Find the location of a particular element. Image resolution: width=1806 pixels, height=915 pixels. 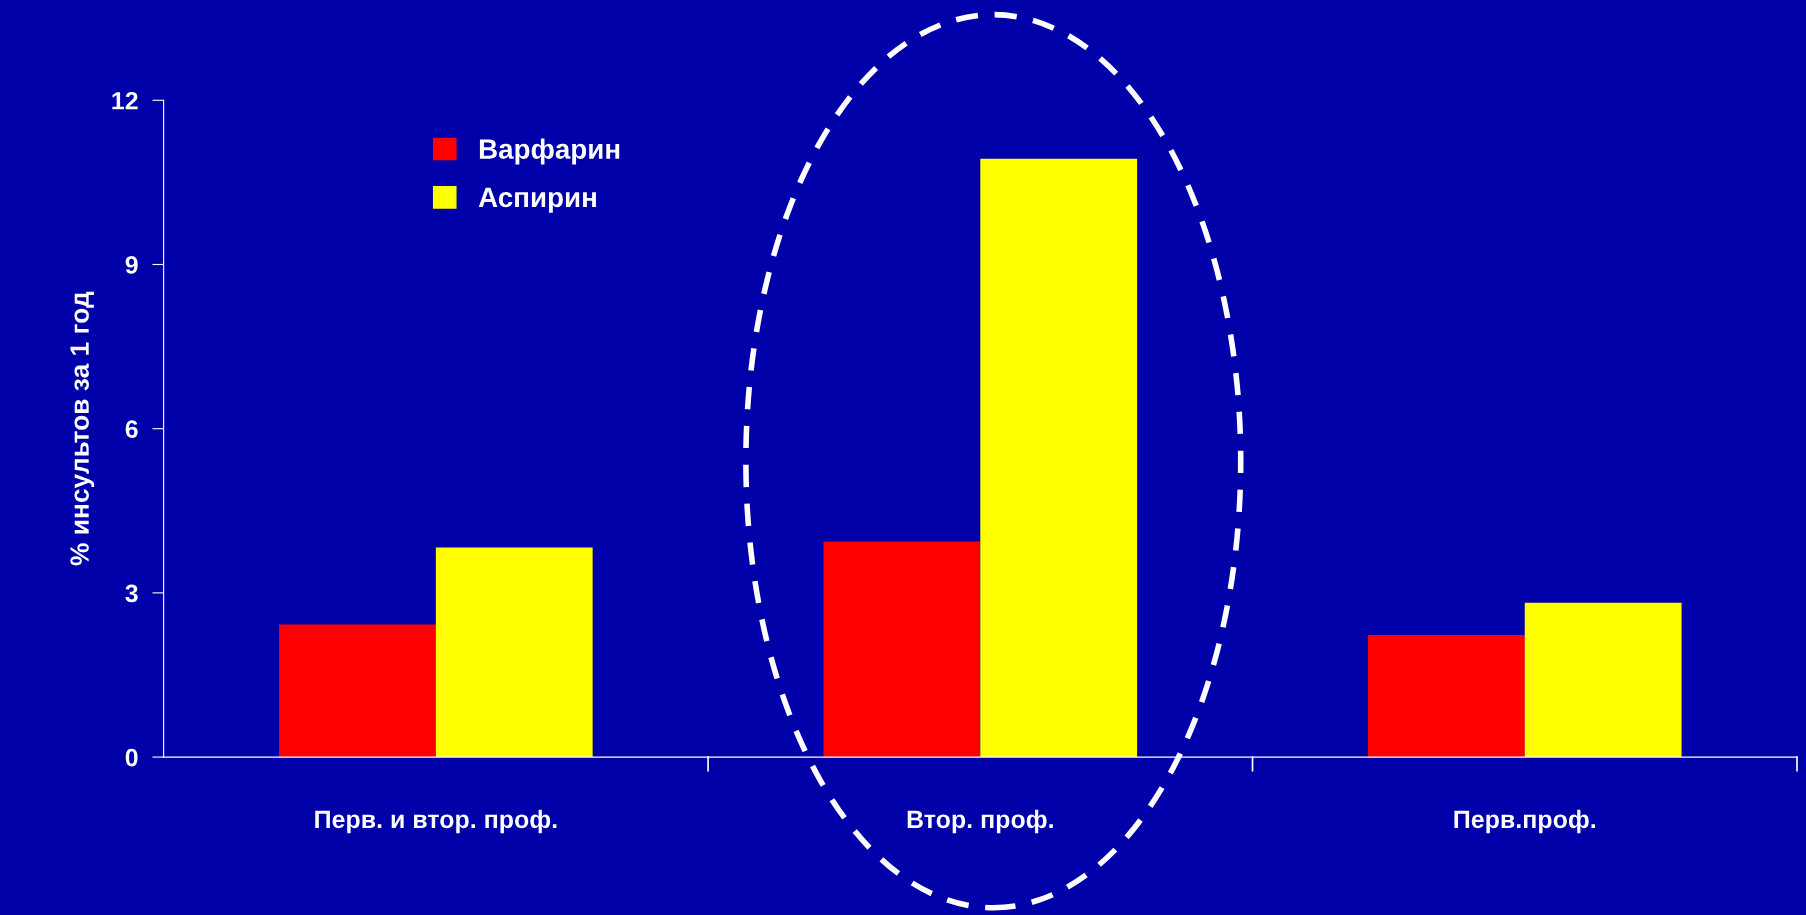

legend-label: Варфарин is located at coordinates (549, 151).